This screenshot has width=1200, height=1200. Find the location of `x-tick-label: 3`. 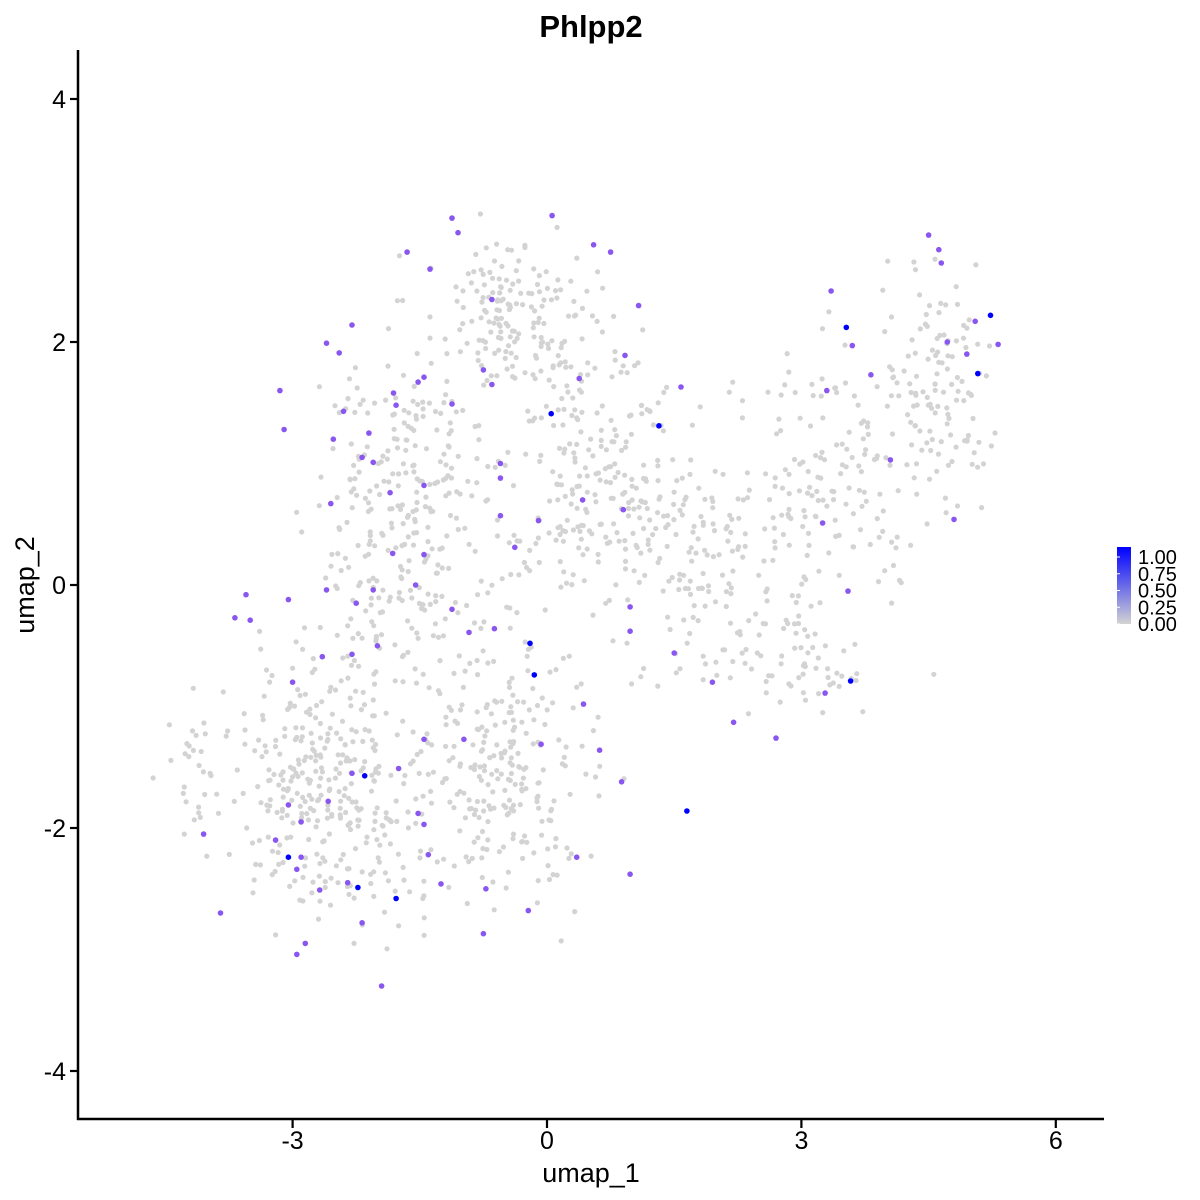

x-tick-label: 3 is located at coordinates (801, 1141).